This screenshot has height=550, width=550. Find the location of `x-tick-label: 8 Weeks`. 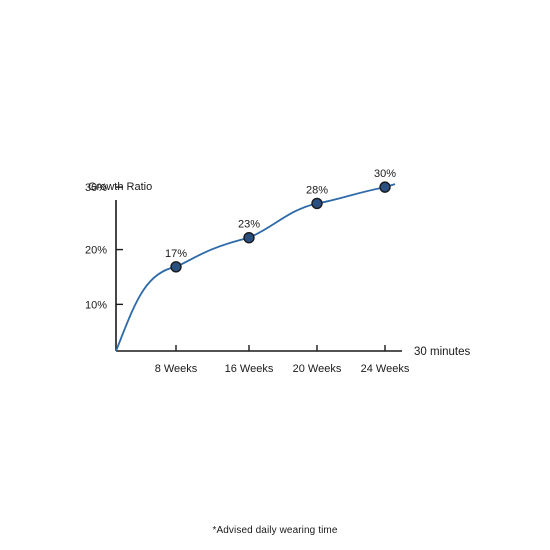

x-tick-label: 8 Weeks is located at coordinates (176, 369).